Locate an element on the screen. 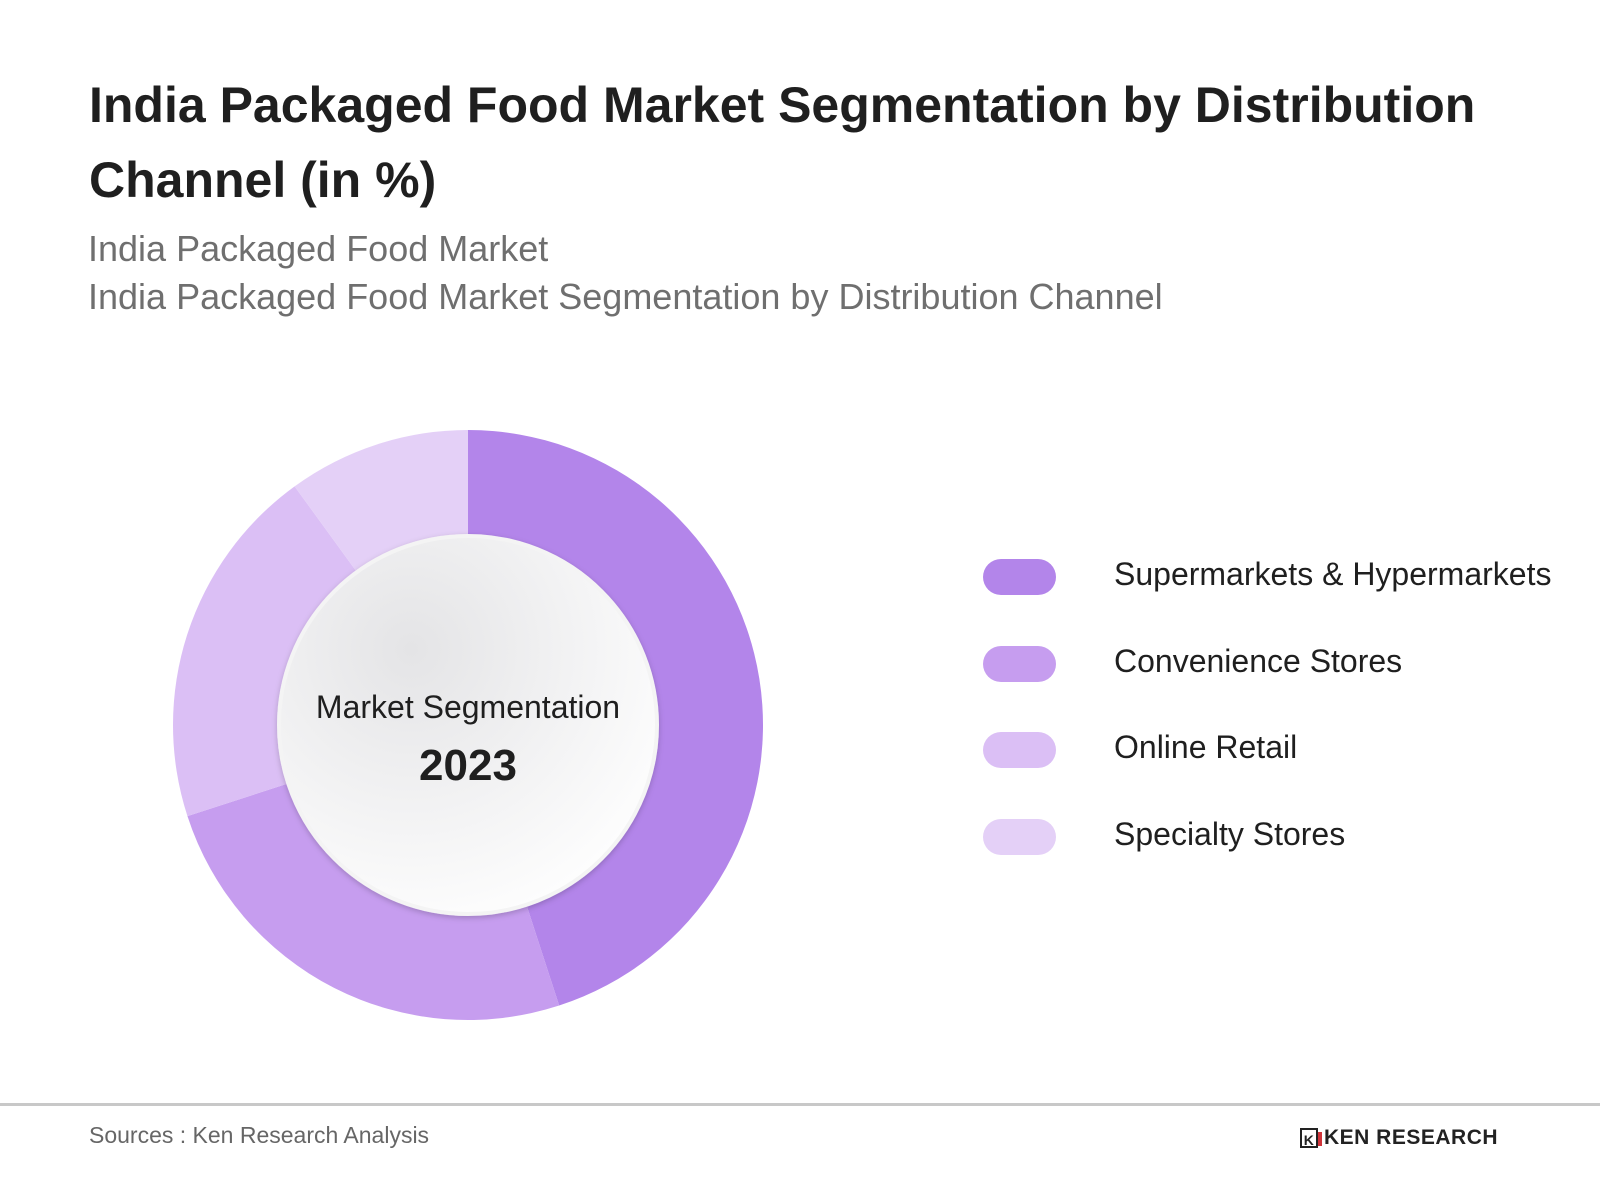  logo-text: KEN RESEARCH is located at coordinates (1411, 1137).